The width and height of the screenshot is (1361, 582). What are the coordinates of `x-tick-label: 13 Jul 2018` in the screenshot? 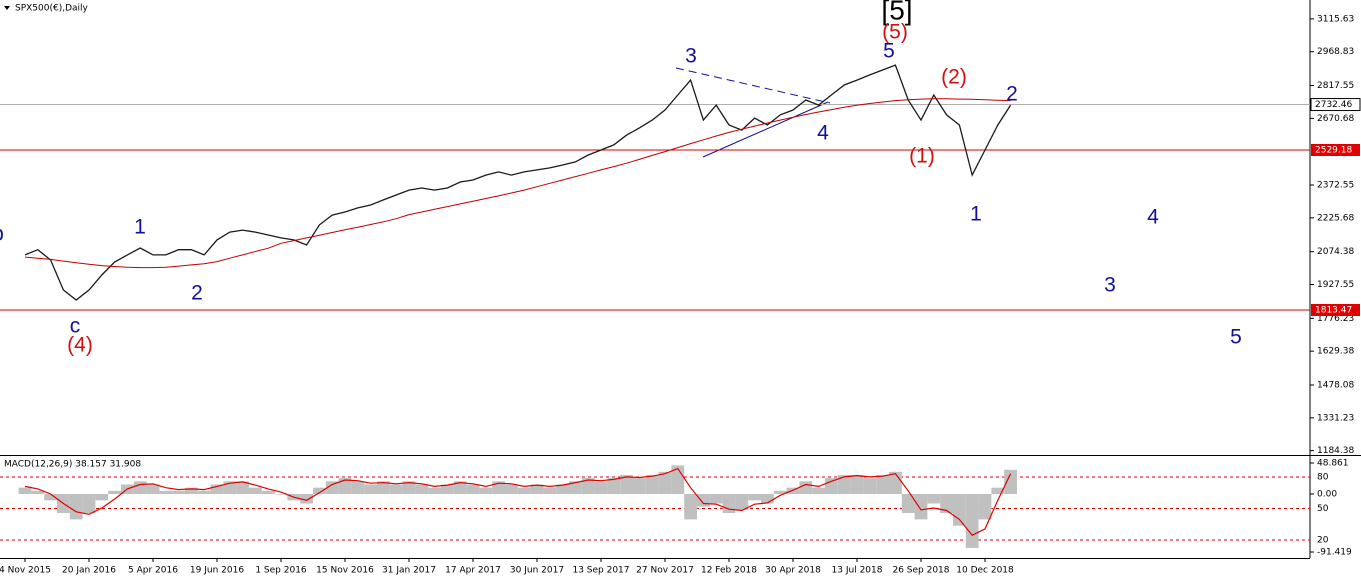 It's located at (857, 571).